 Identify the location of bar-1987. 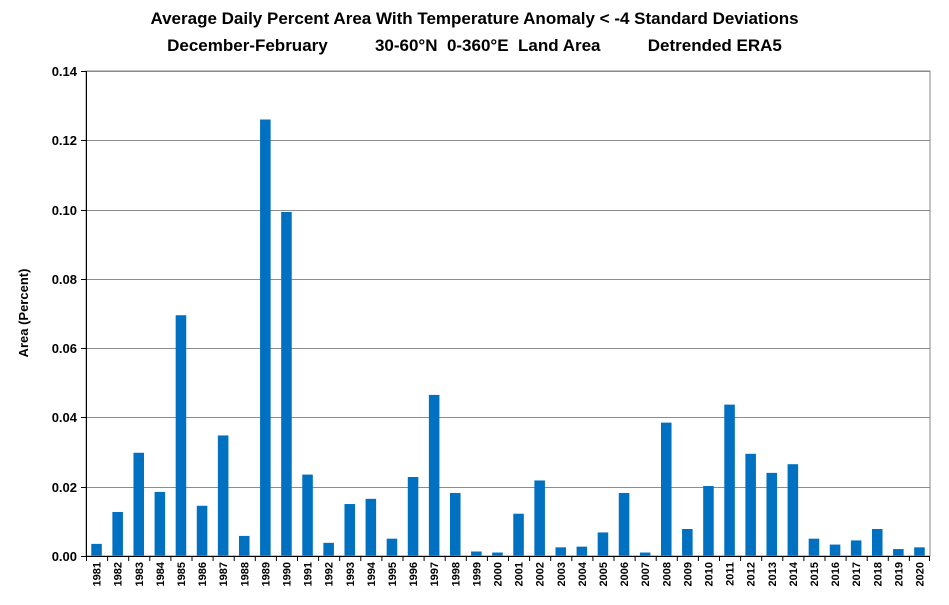
(223, 495).